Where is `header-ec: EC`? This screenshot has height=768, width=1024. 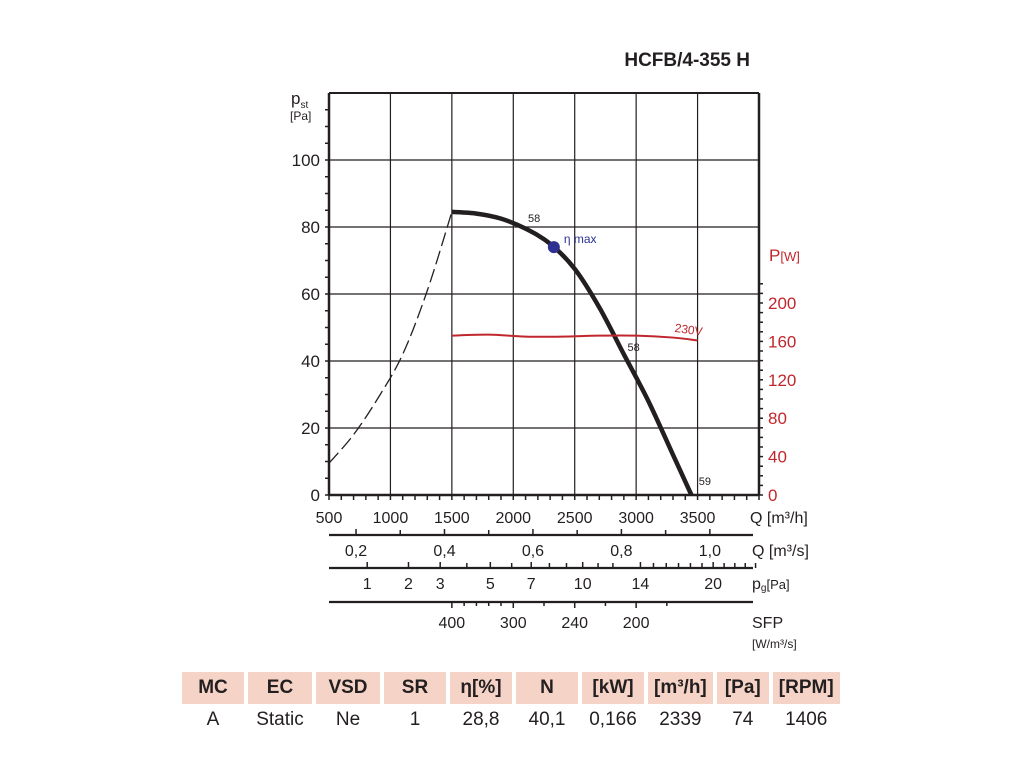
header-ec: EC is located at coordinates (280, 688).